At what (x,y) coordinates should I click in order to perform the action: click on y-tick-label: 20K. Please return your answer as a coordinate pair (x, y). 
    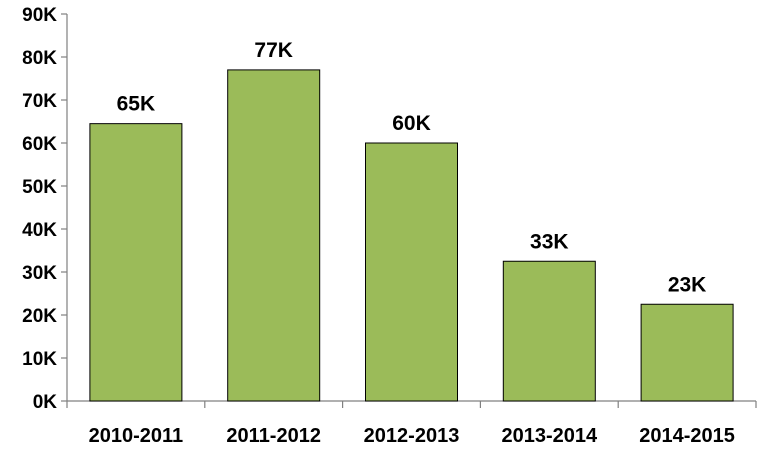
    Looking at the image, I should click on (39, 316).